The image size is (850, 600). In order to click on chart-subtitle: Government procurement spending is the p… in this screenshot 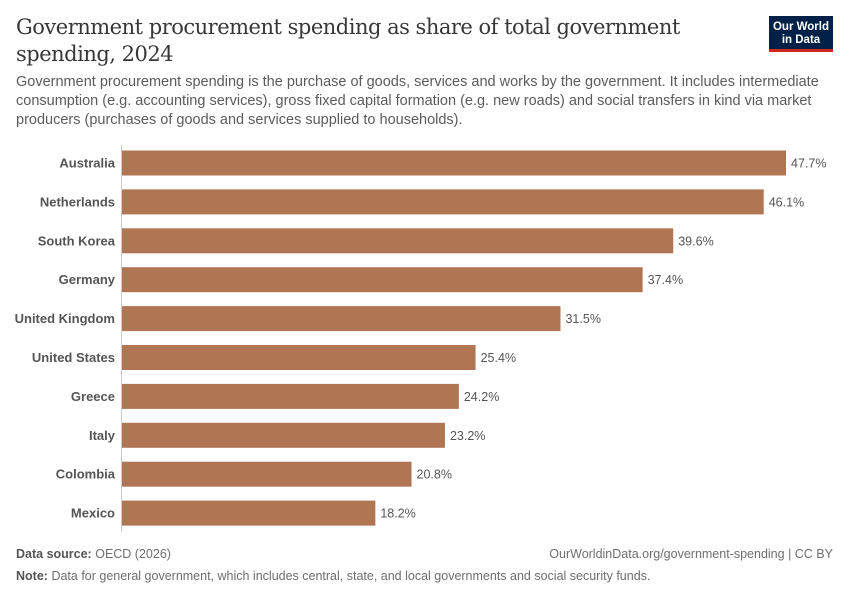, I will do `click(417, 101)`.